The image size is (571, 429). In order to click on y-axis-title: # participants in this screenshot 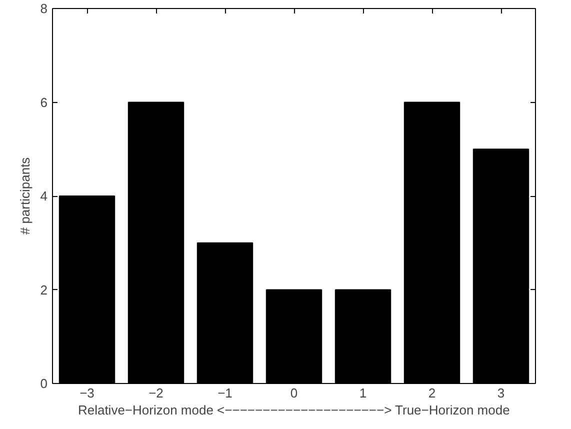, I will do `click(24, 195)`.